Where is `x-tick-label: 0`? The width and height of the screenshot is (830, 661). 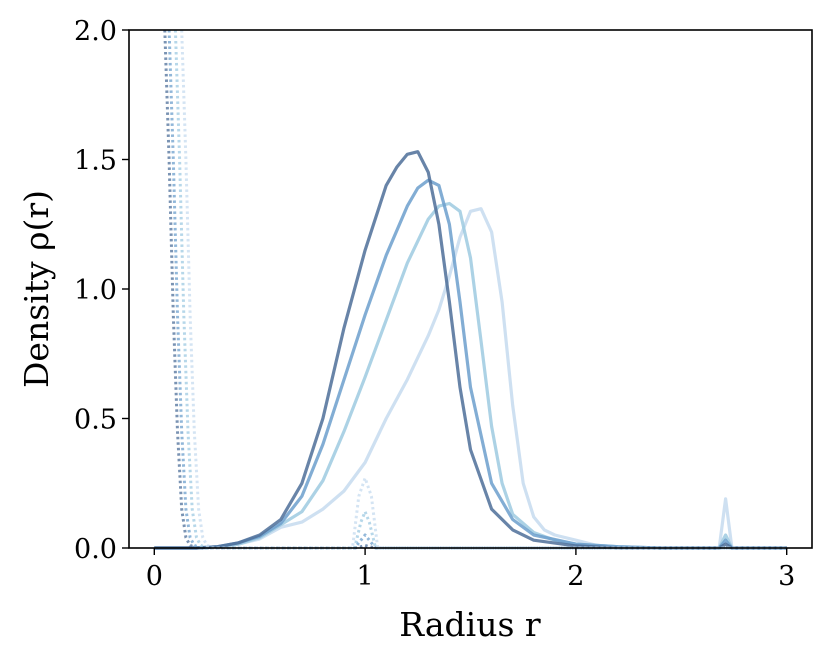
x-tick-label: 0 is located at coordinates (154, 576).